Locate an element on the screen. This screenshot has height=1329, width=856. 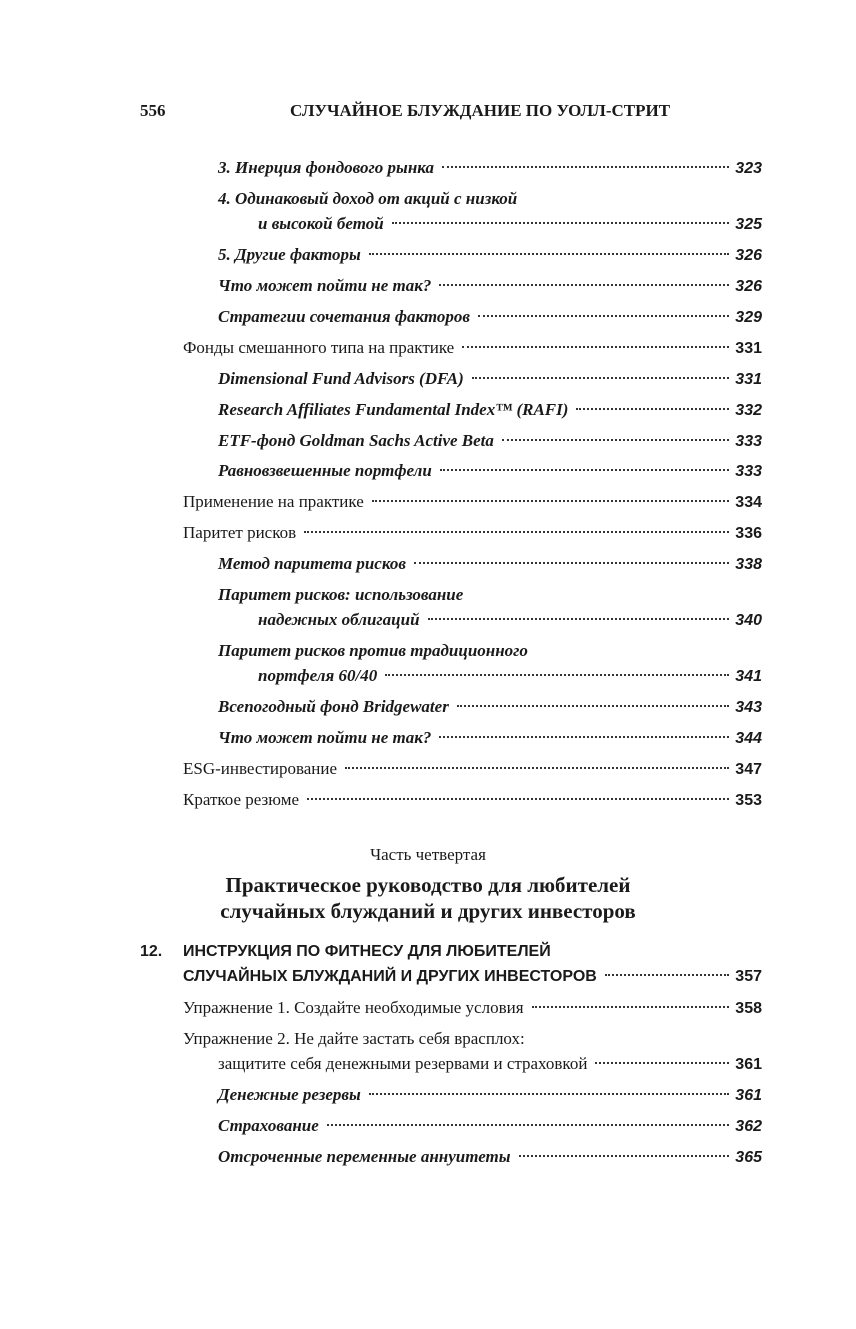
toc-entry-title: Денежные резервы is located at coordinates (289, 1094).